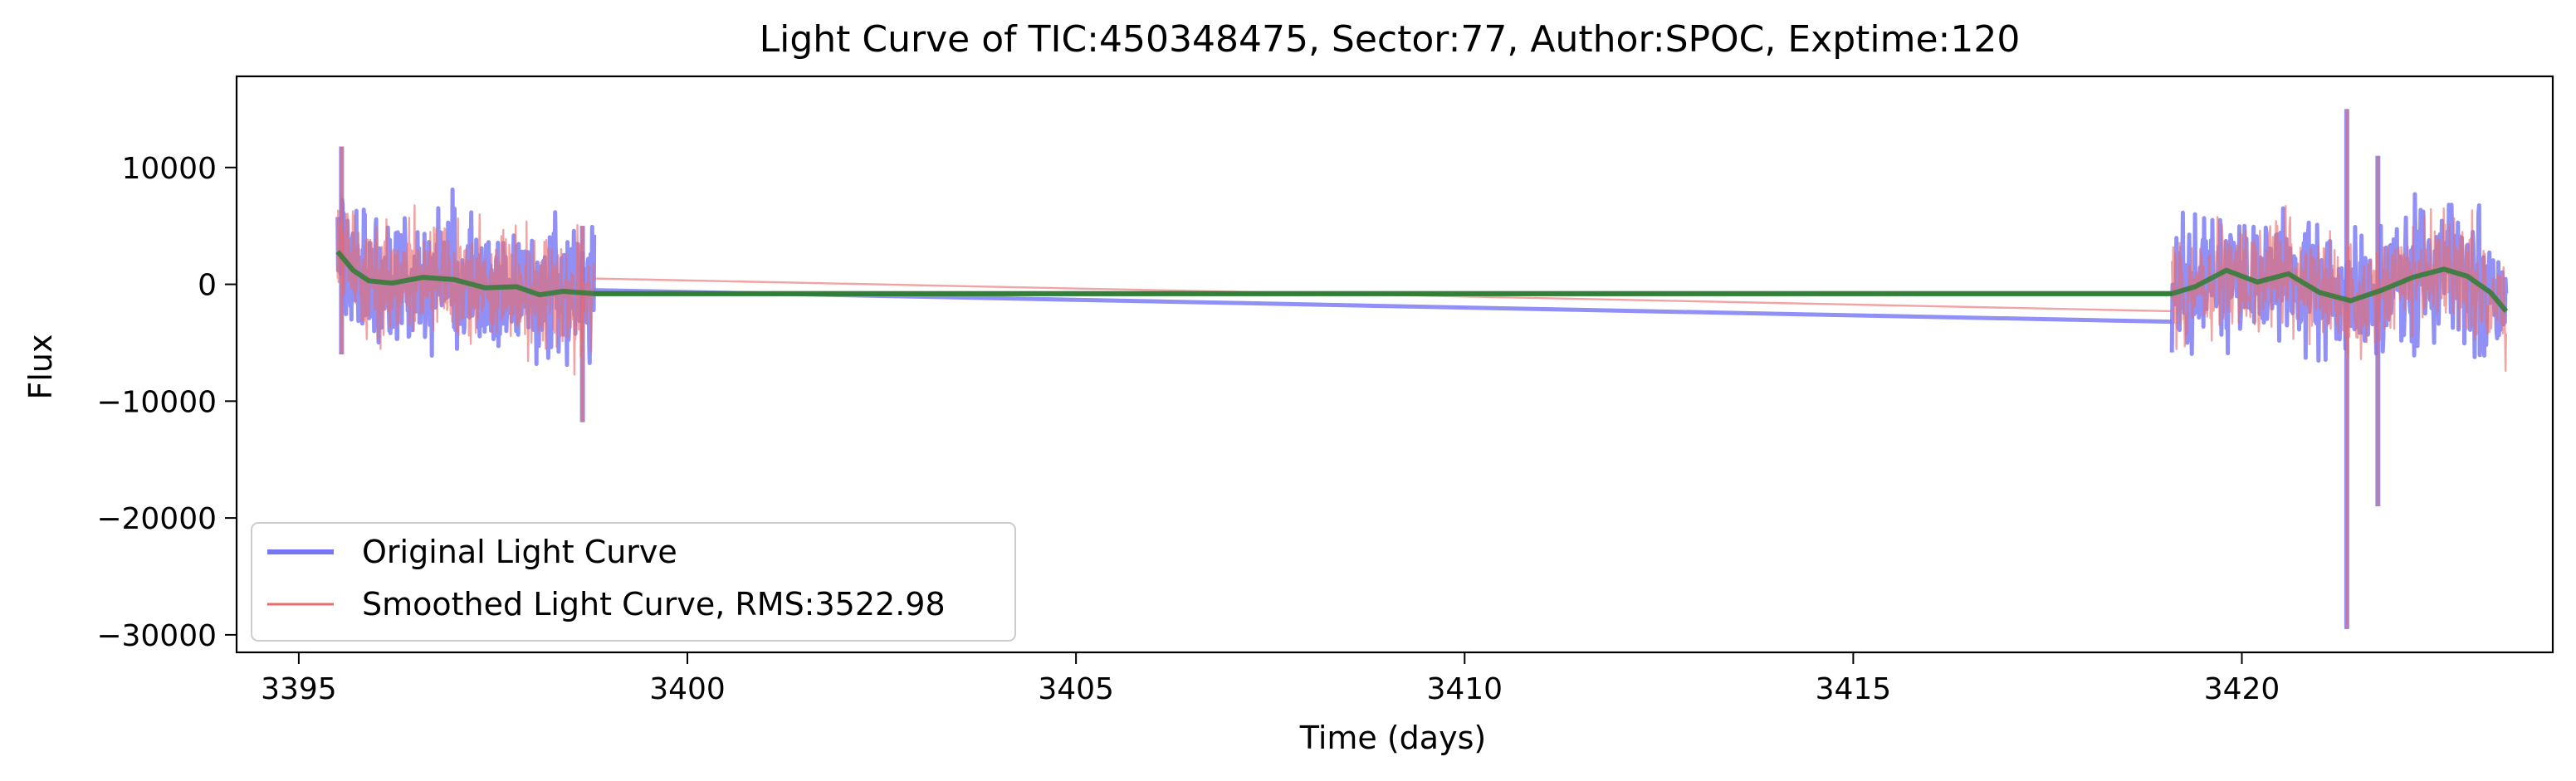  What do you see at coordinates (2242, 689) in the screenshot?
I see `x-tick-label: 3420` at bounding box center [2242, 689].